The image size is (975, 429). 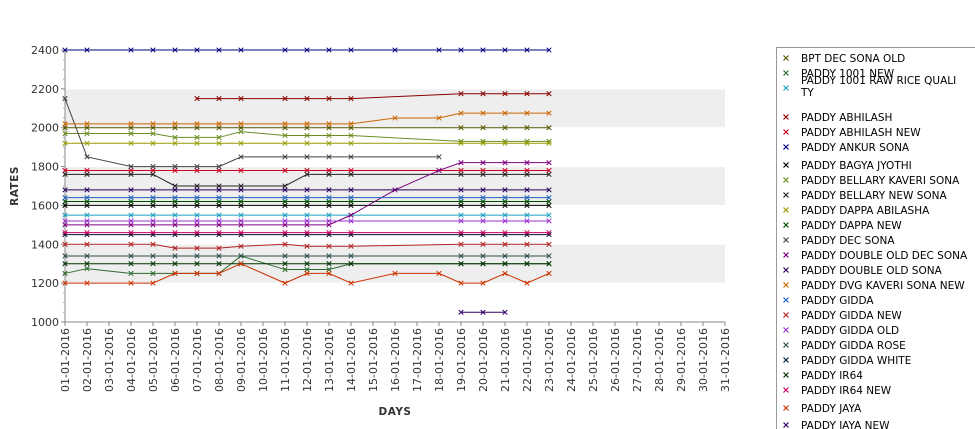 What do you see at coordinates (15, 186) in the screenshot?
I see `y-axis-title: RATES` at bounding box center [15, 186].